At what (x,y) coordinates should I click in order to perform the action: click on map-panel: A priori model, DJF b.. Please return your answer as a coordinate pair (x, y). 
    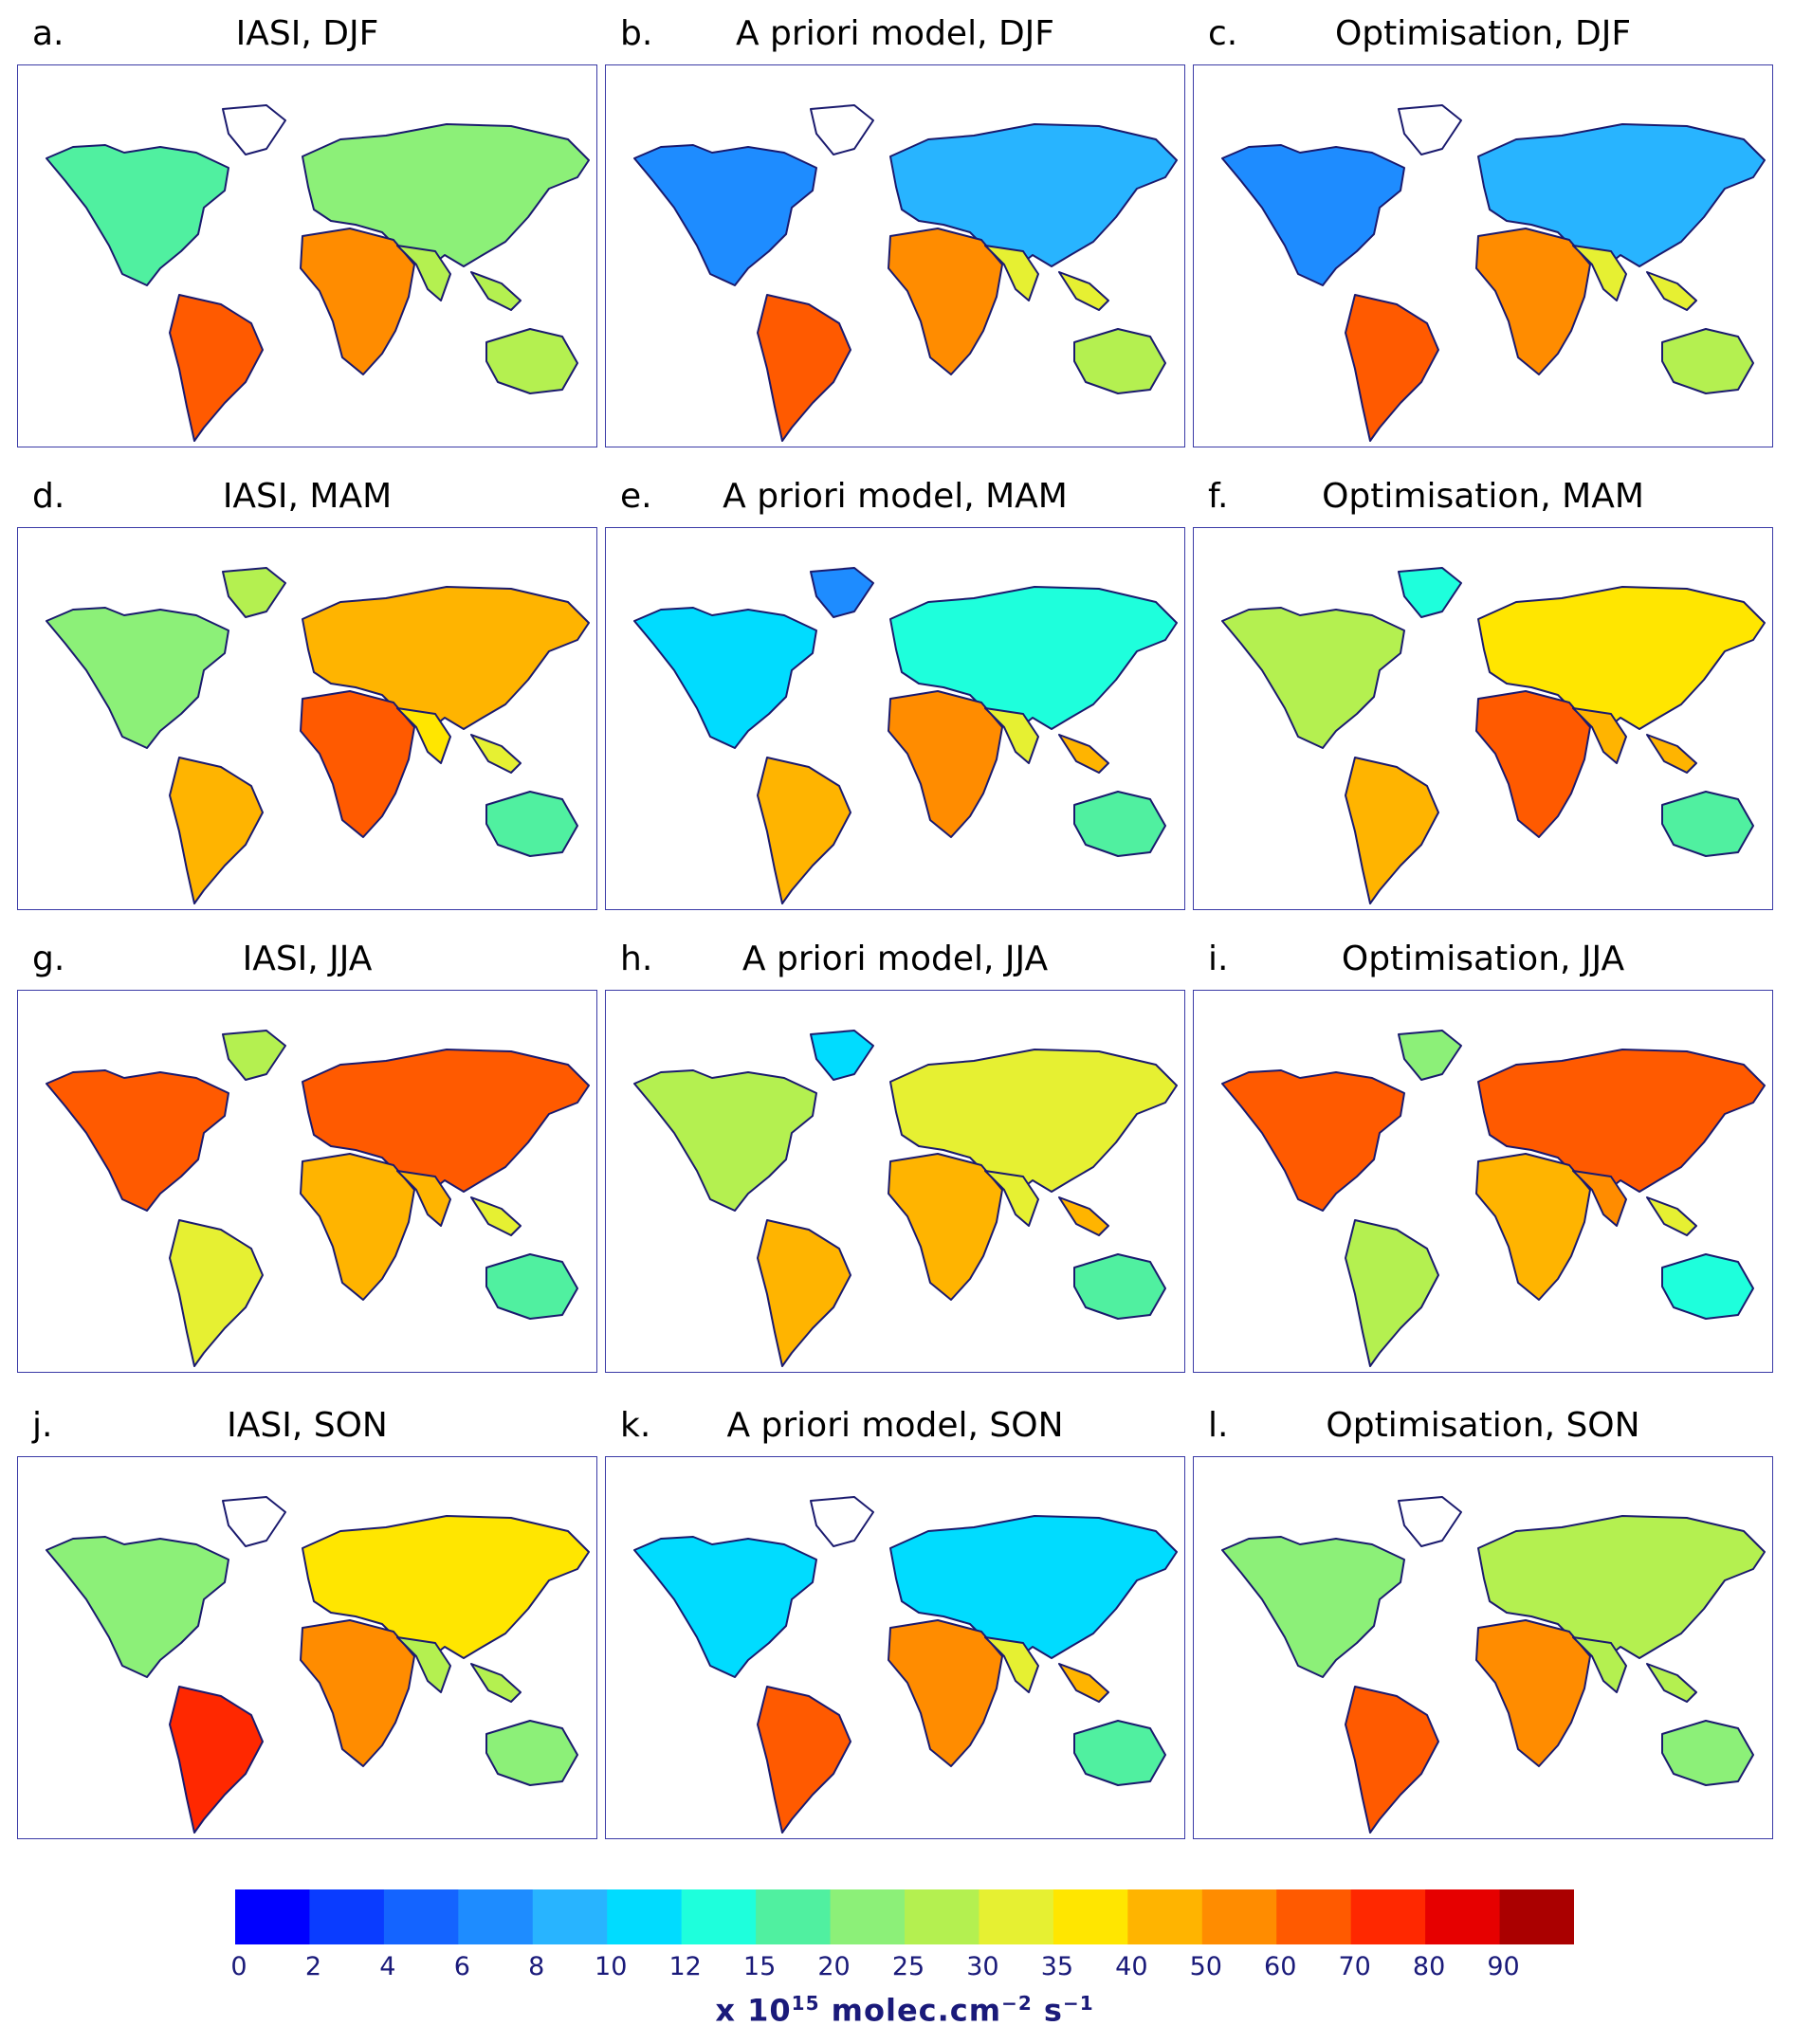
    Looking at the image, I should click on (895, 229).